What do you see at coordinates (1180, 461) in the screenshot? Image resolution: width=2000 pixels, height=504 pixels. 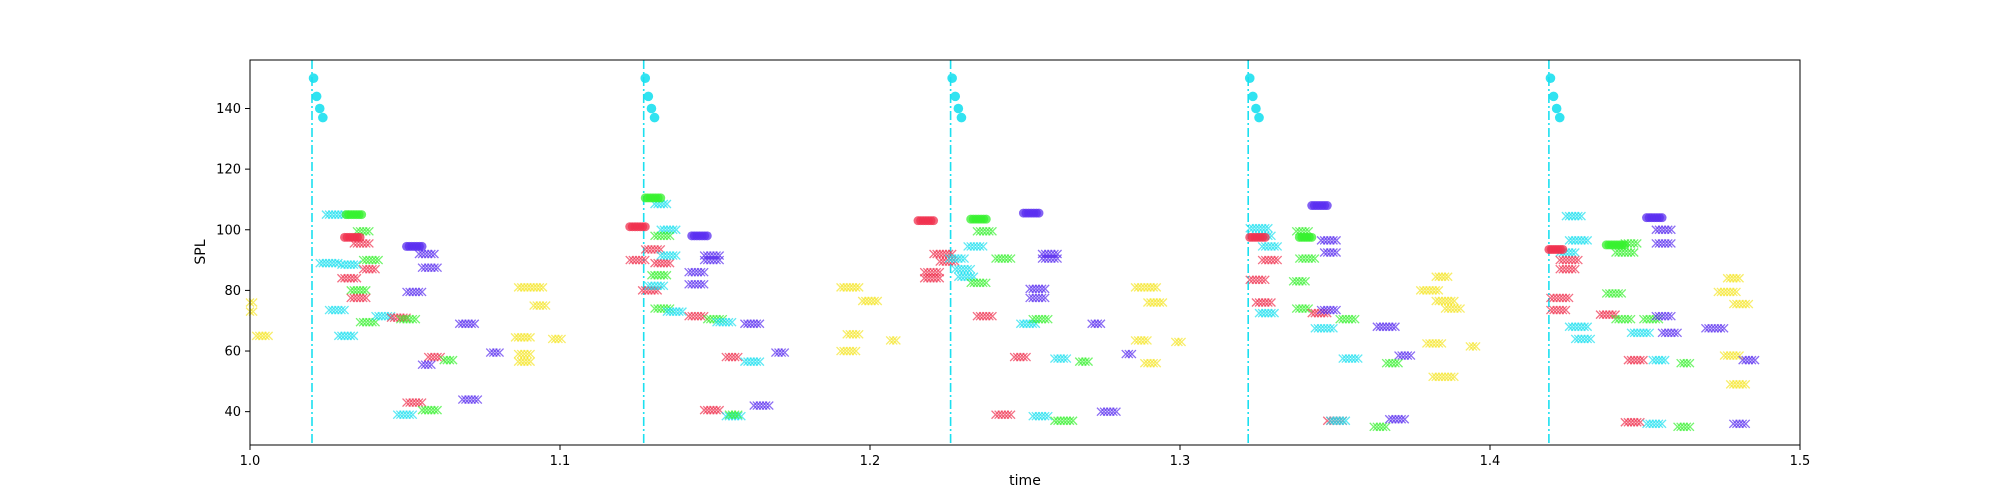 I see `x-tick-label: 1.3` at bounding box center [1180, 461].